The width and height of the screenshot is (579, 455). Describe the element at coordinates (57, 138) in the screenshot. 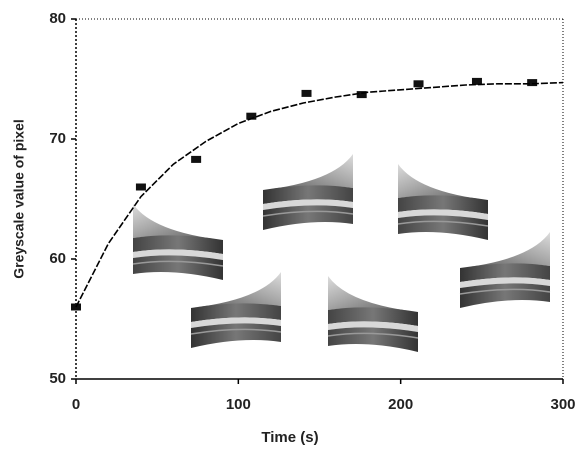

I see `y-tick-label: 70` at that location.